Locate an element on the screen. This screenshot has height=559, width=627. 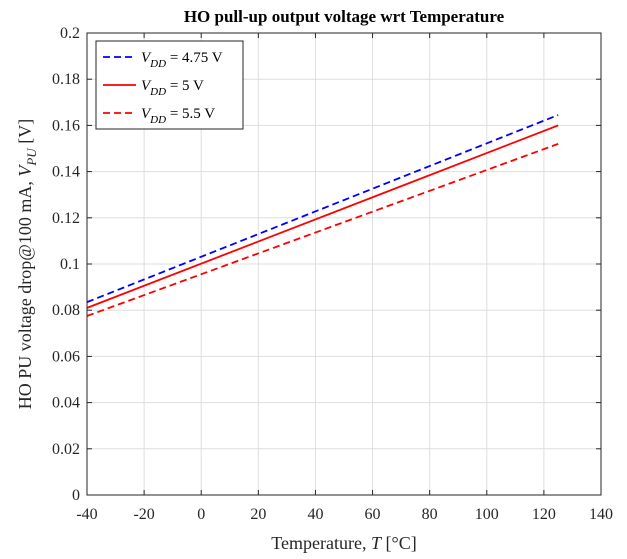
y-tick-label: 0.16 is located at coordinates (66, 125).